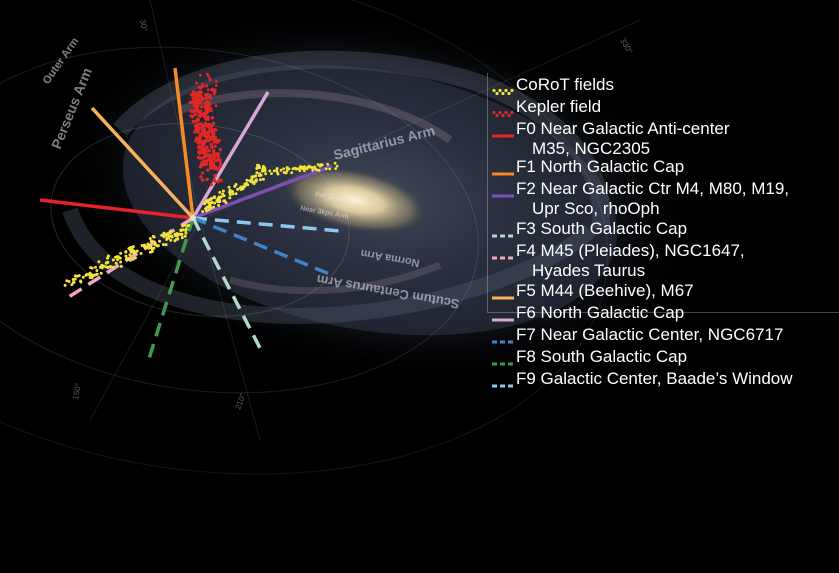 The width and height of the screenshot is (839, 573). What do you see at coordinates (654, 378) in the screenshot?
I see `legend-label: F9 Galactic Center, Baade’s Window` at bounding box center [654, 378].